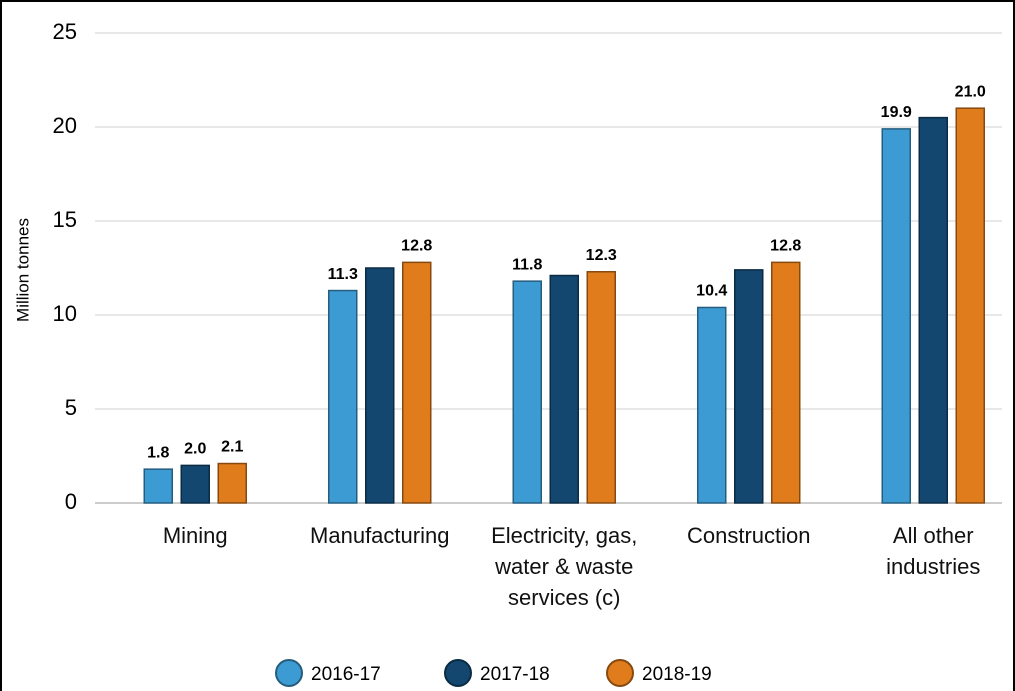 This screenshot has height=691, width=1015. I want to click on data-label: 19.9, so click(896, 112).